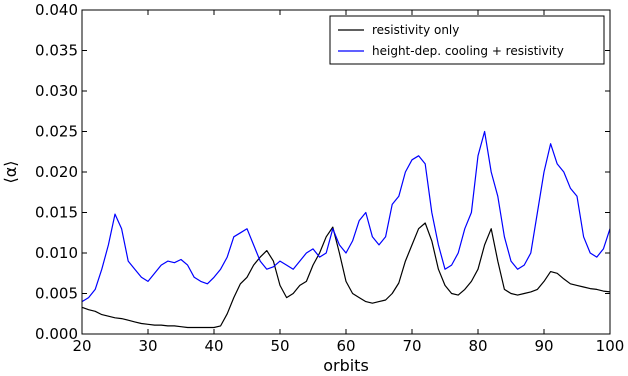 This screenshot has height=376, width=628. Describe the element at coordinates (10, 171) in the screenshot. I see `y-axis-label: ⟨α⟩` at that location.